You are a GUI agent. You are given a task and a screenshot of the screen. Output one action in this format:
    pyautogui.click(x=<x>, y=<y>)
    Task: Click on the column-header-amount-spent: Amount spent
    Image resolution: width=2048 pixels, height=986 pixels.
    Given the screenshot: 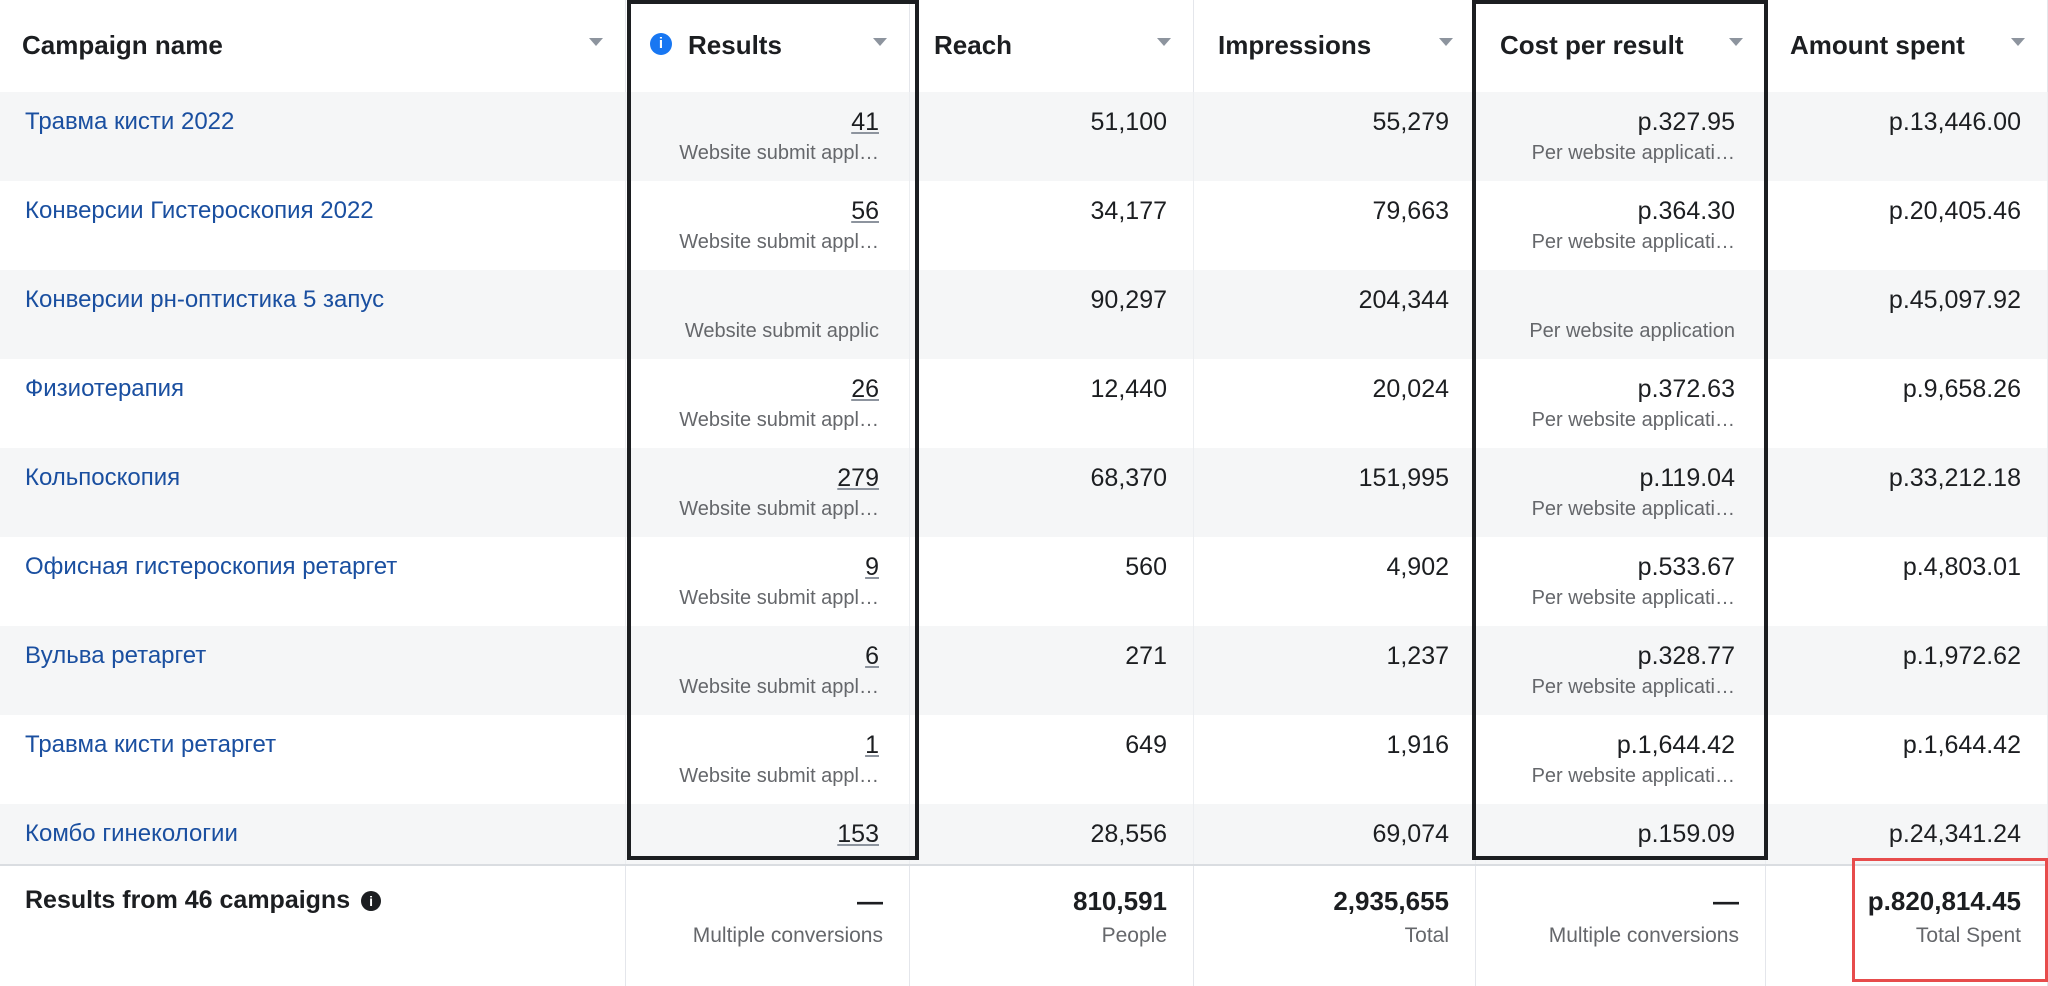 What is the action you would take?
    pyautogui.click(x=1907, y=46)
    